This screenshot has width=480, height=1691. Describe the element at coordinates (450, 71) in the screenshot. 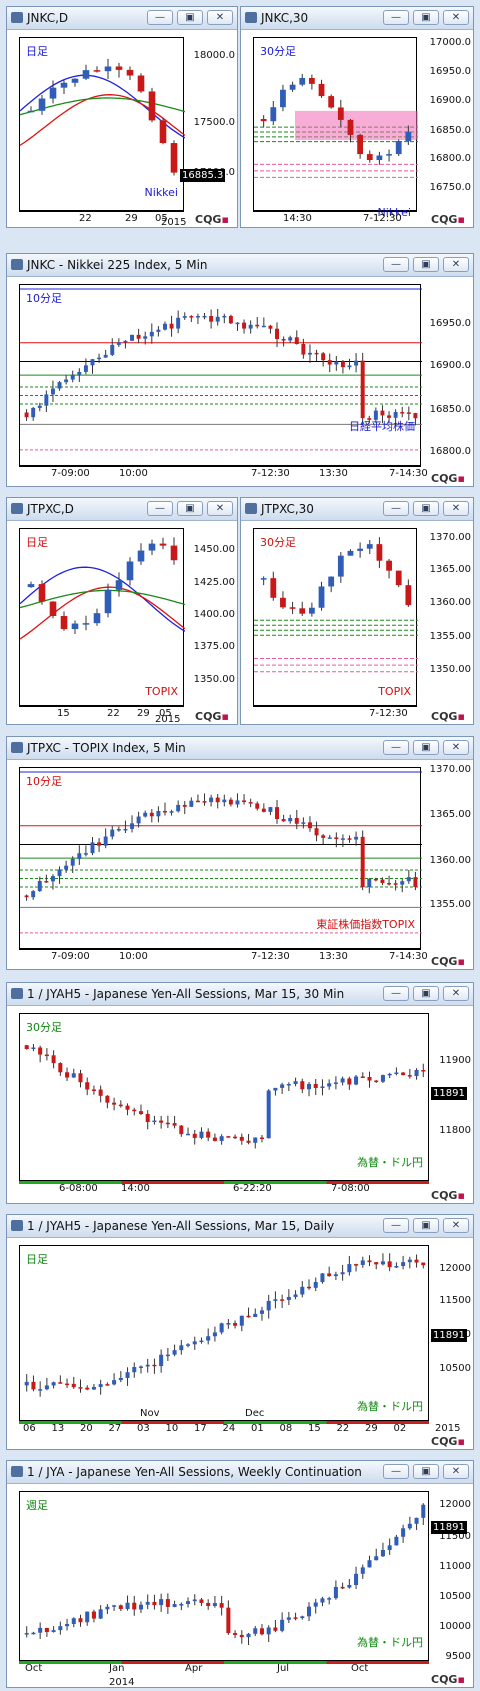

I see `y-axis-tick-label: 16950.0` at that location.